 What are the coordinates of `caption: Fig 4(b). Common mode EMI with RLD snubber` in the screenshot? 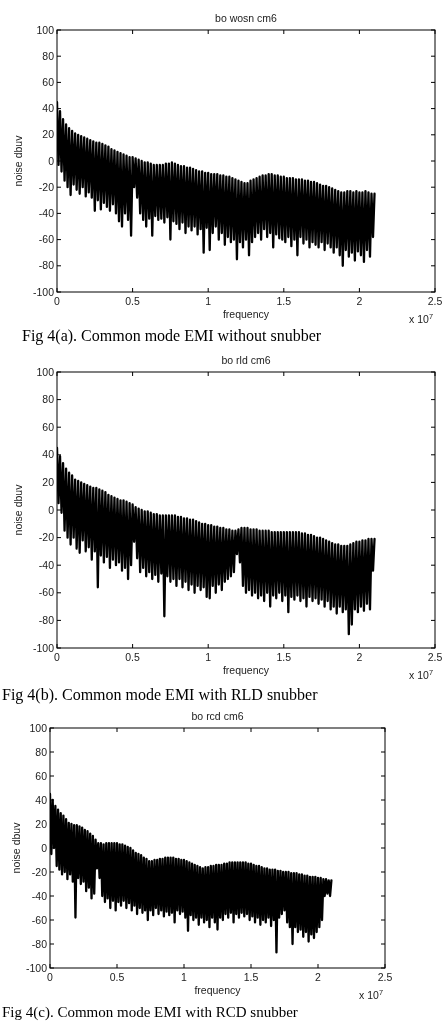 It's located at (160, 695).